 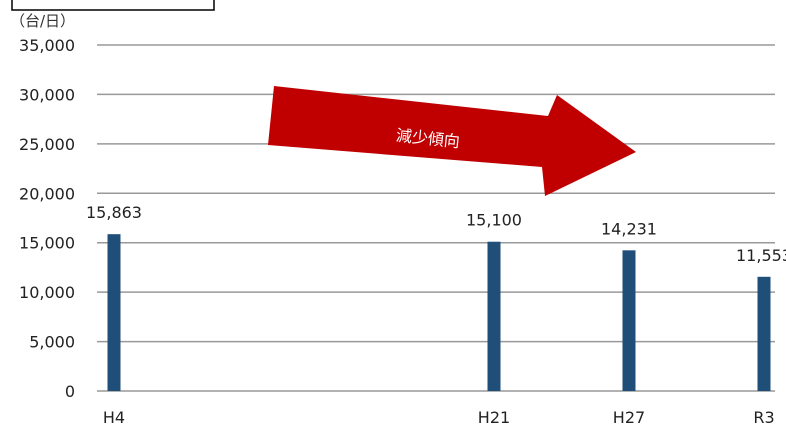 I want to click on arrow-shape, so click(x=452, y=141).